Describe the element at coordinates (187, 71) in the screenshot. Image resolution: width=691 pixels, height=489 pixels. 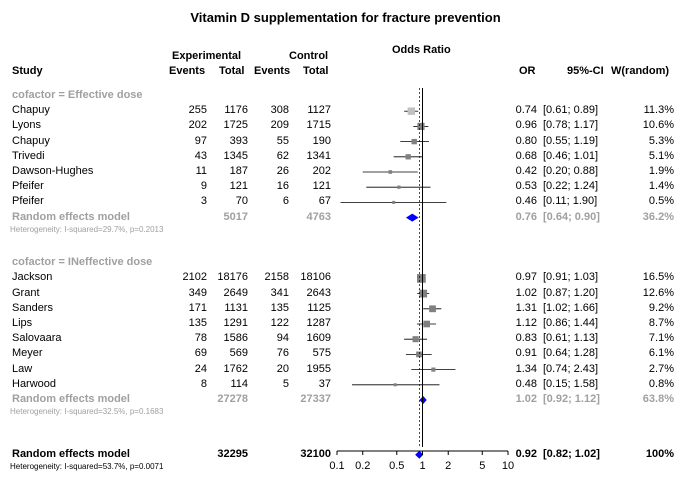
I see `header-exp-events: Events` at that location.